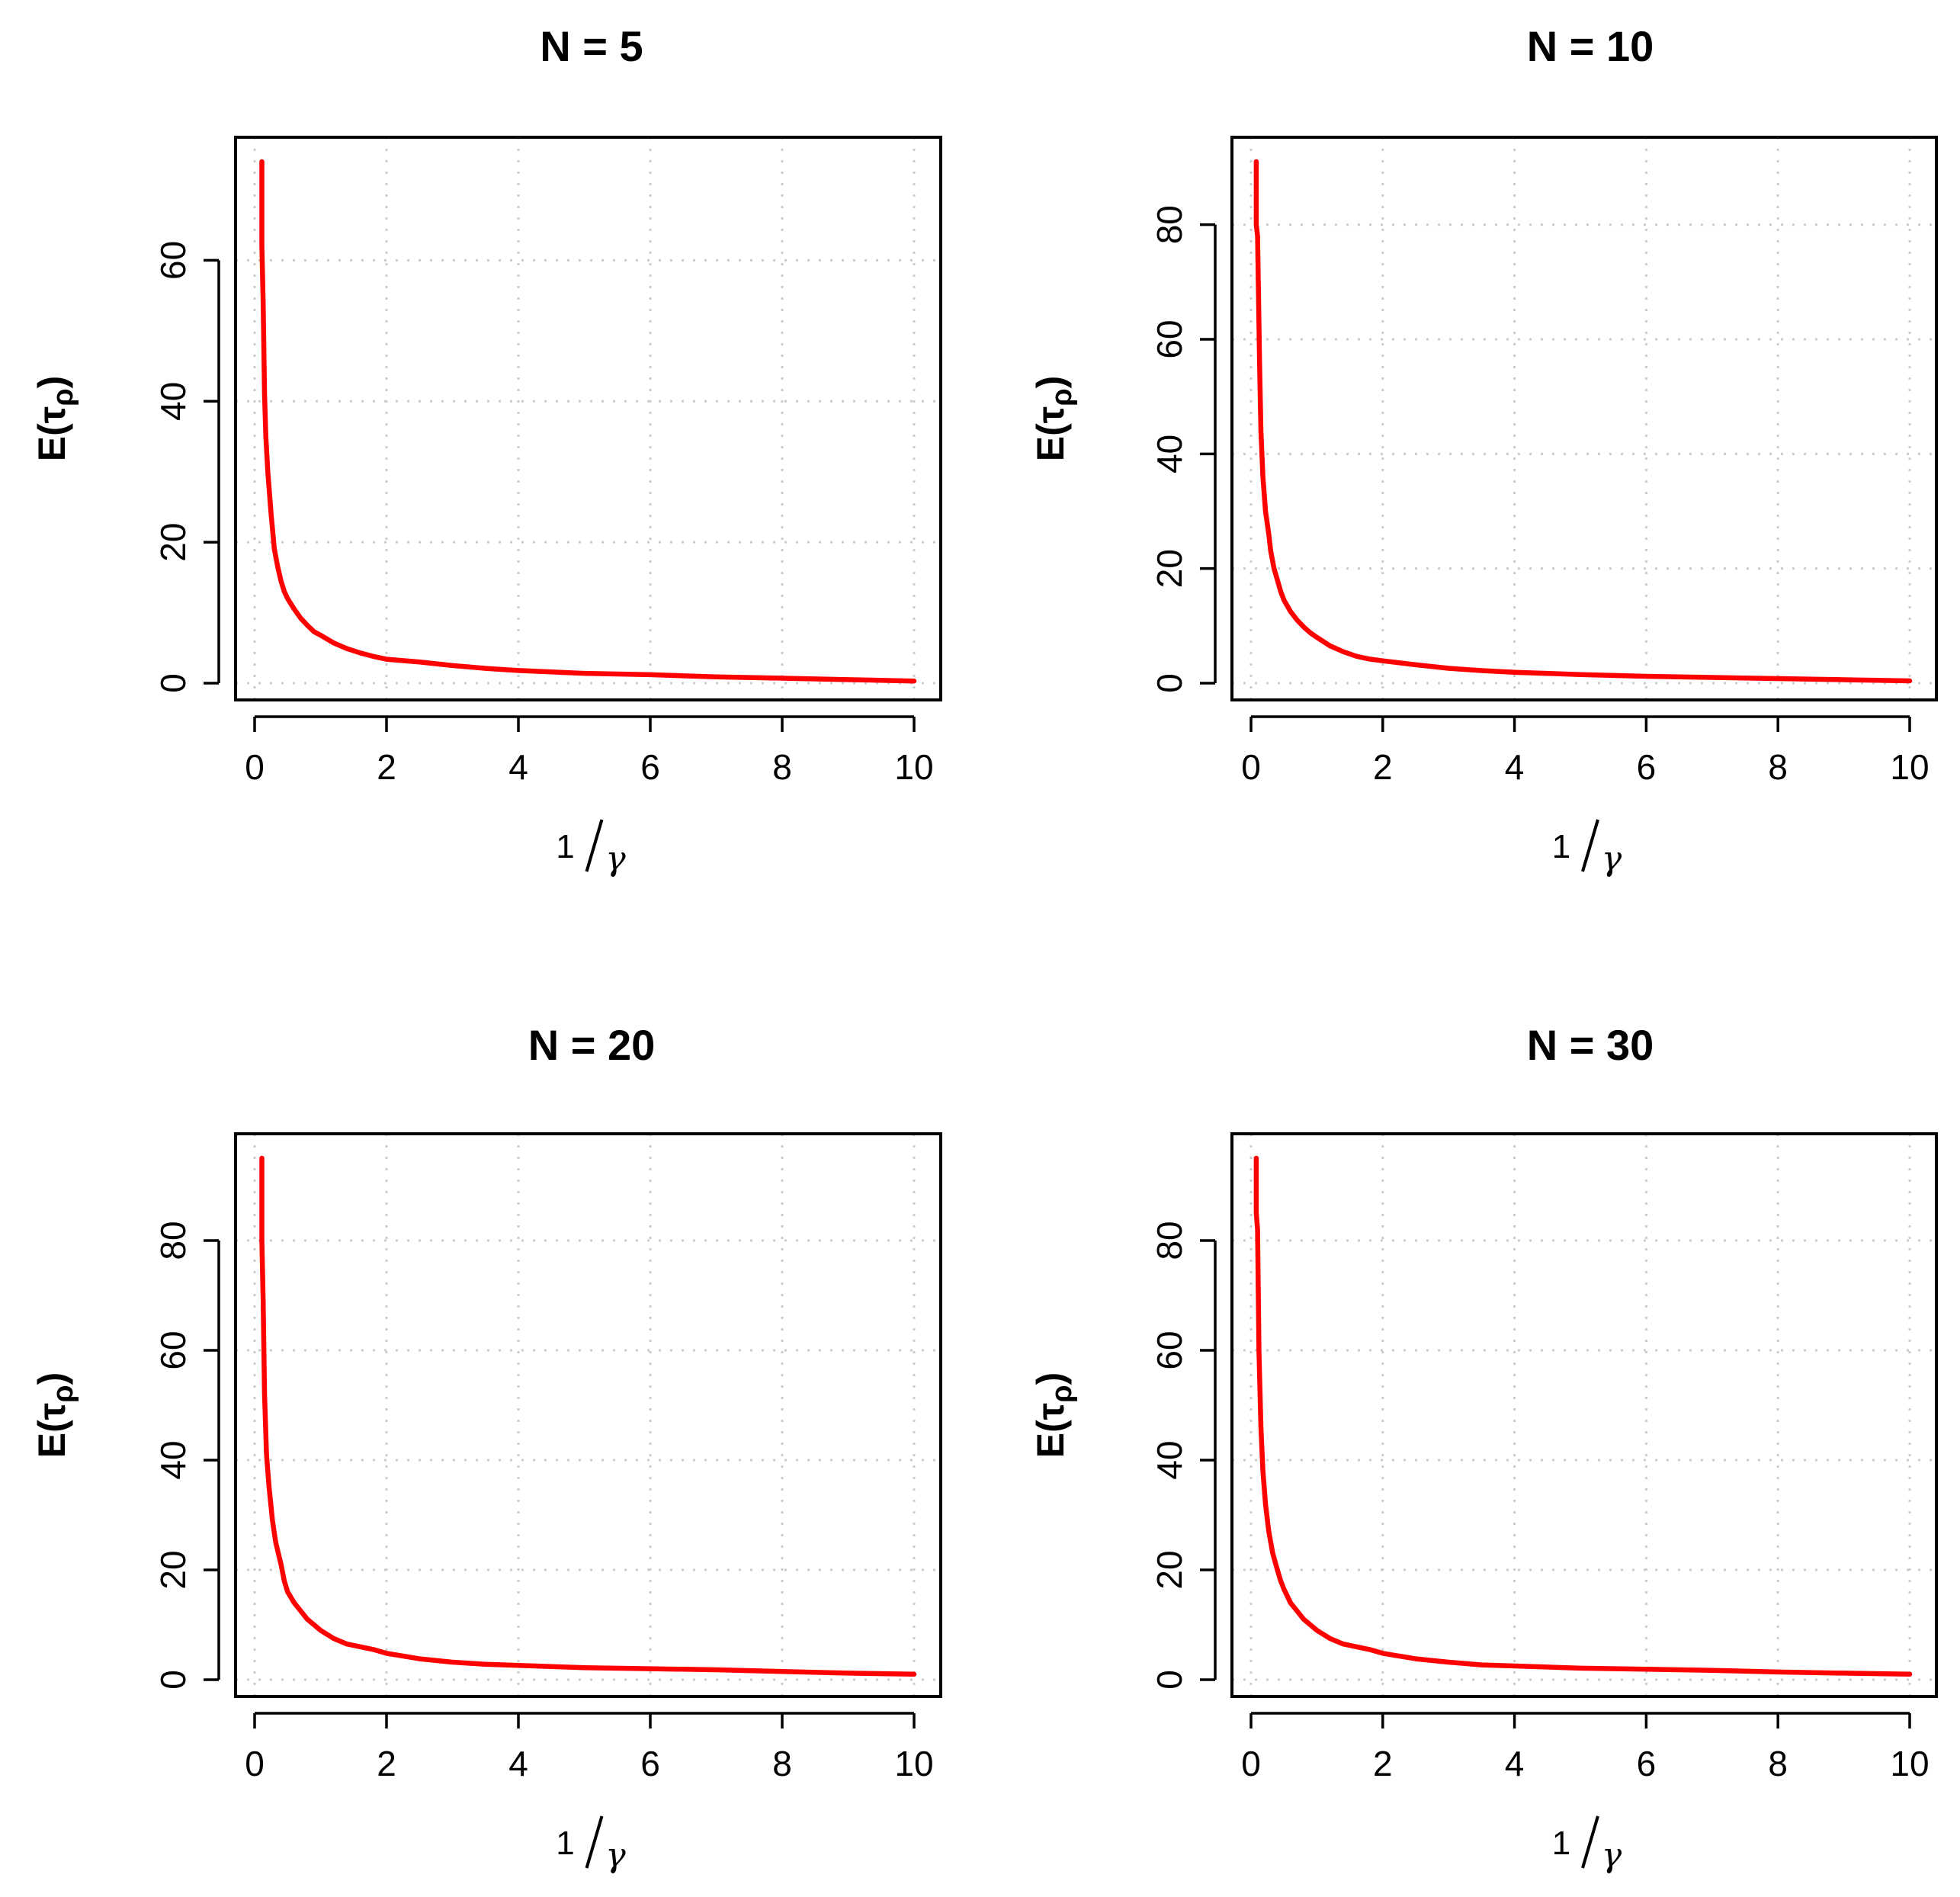 This screenshot has width=1960, height=1897. I want to click on panel-title-n5: N = 5, so click(591, 46).